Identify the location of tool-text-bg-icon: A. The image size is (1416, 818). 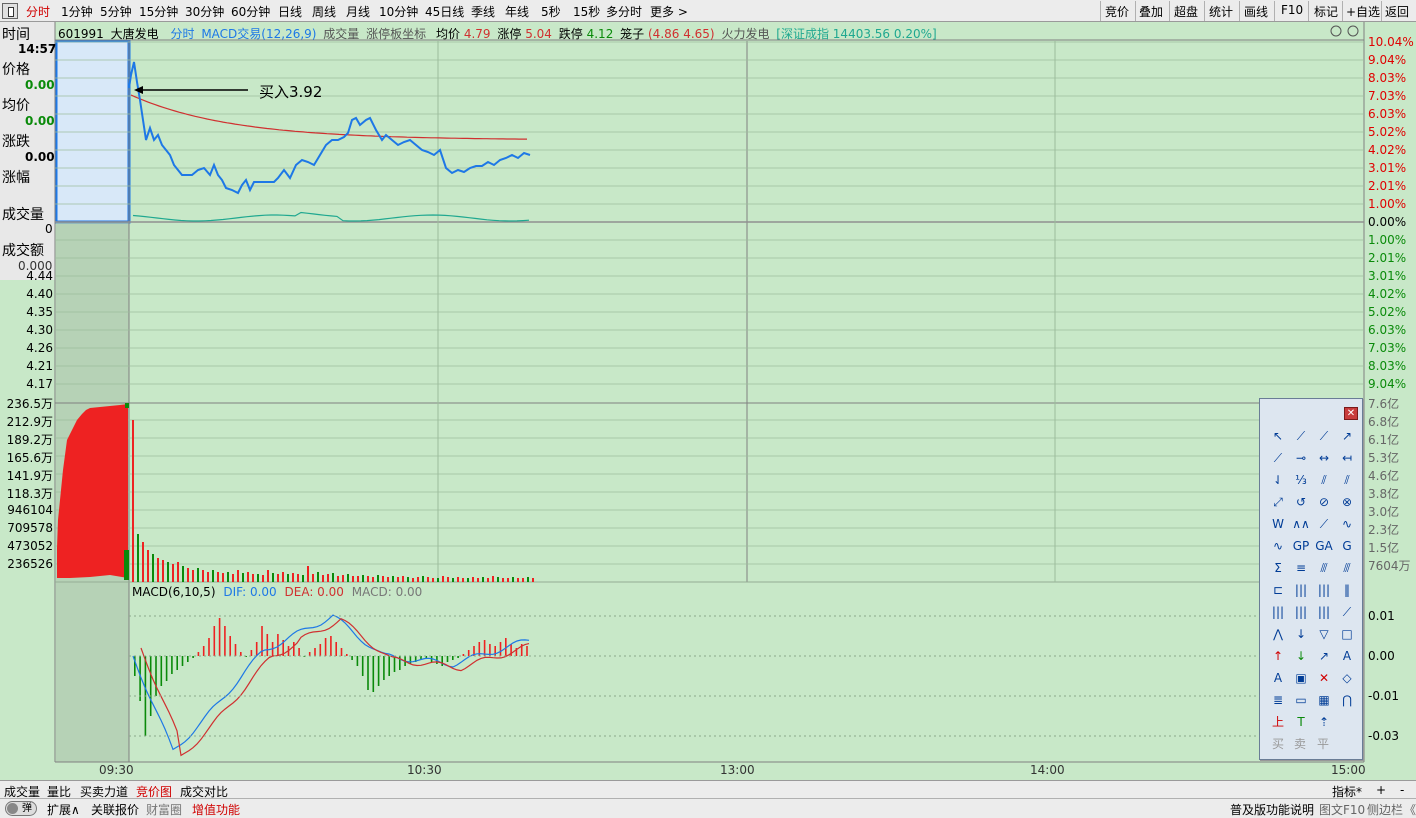
(1278, 678).